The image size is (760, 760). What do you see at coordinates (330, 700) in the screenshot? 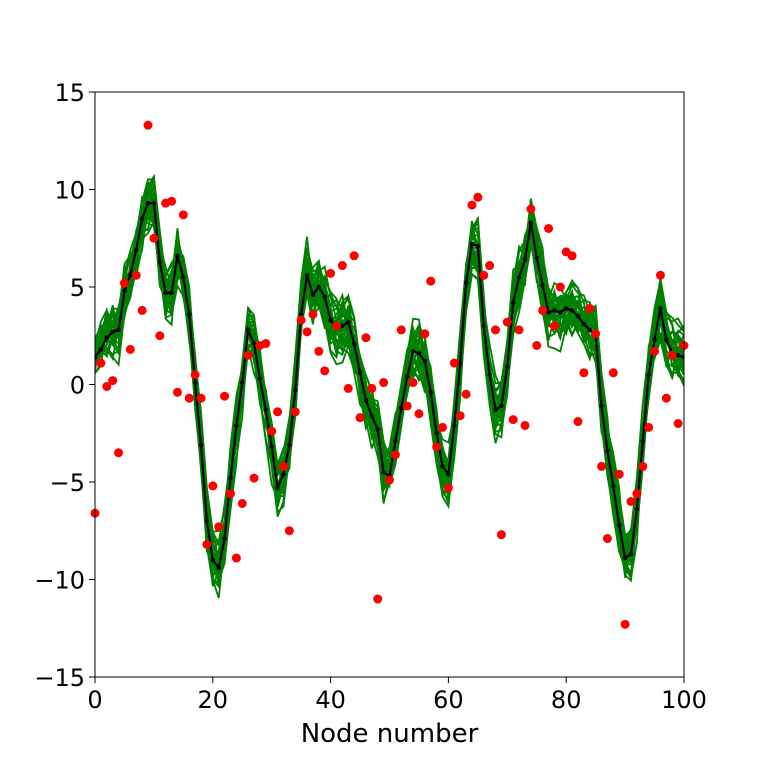
I see `x-tick-label: 40` at bounding box center [330, 700].